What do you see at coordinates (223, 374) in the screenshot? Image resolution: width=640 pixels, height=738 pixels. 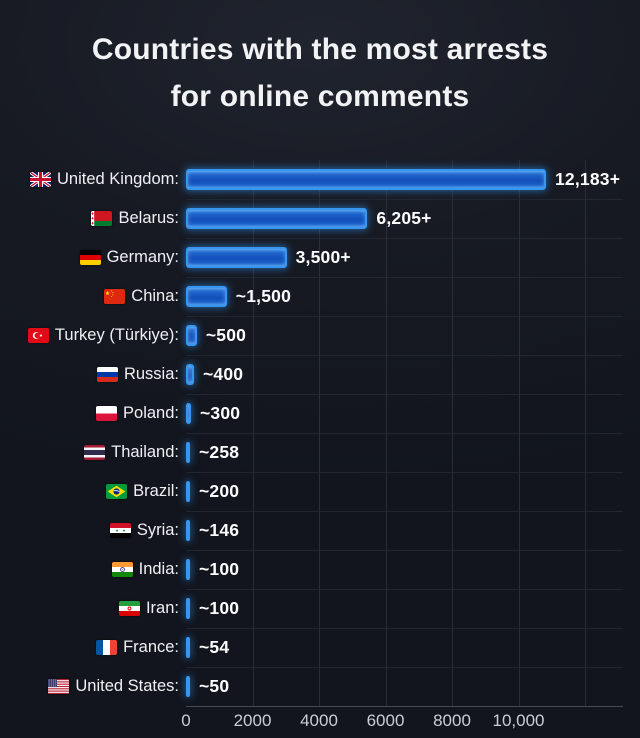 I see `value-label: ~400` at bounding box center [223, 374].